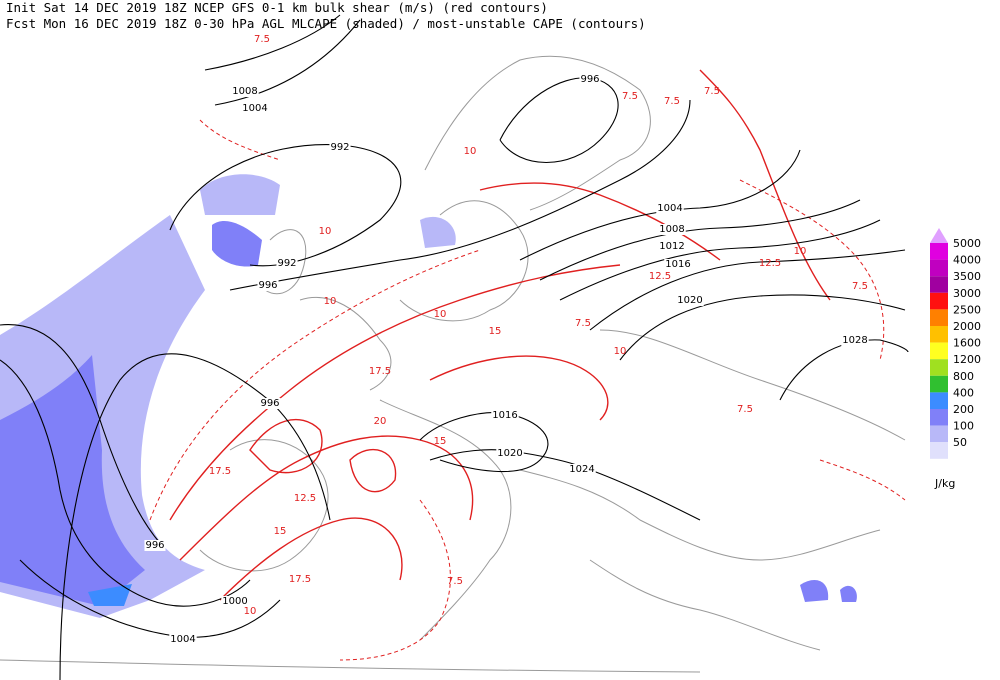 The image size is (1000, 680). I want to click on colorbar-label: 1600, so click(967, 343).